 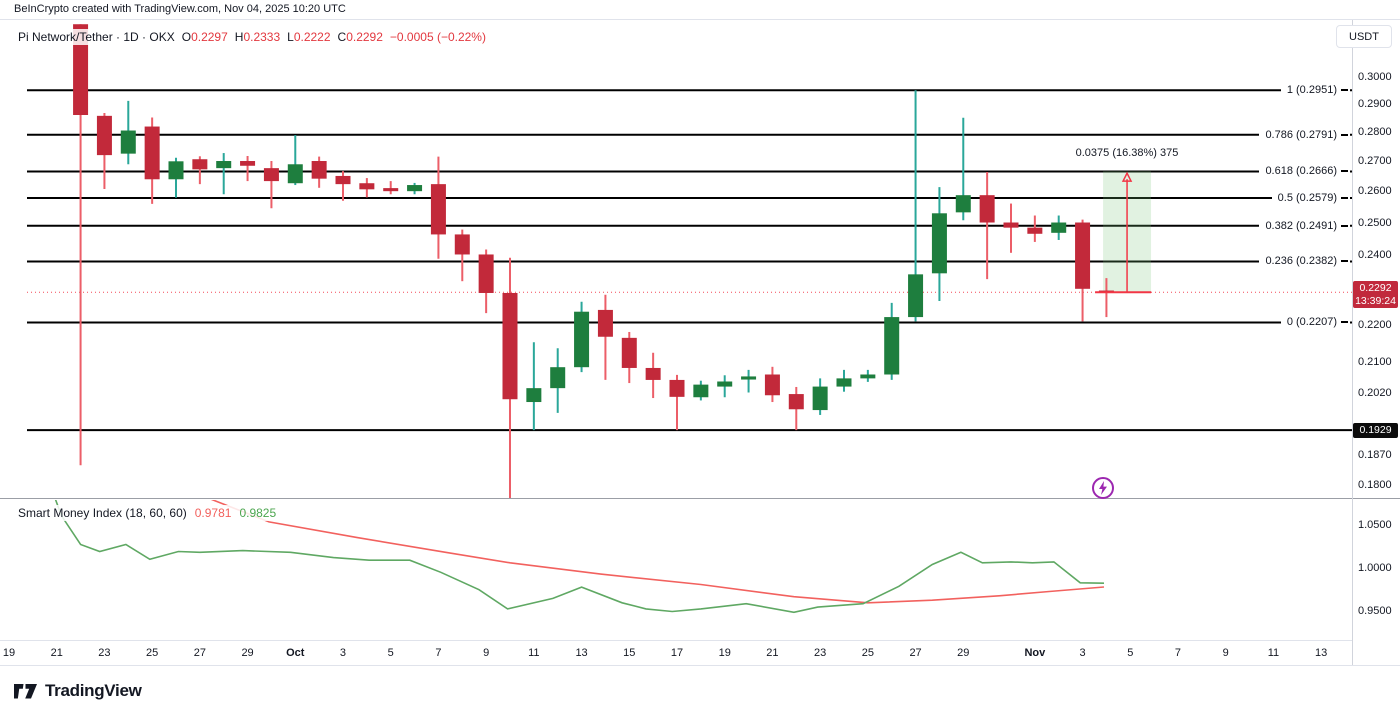 What do you see at coordinates (629, 653) in the screenshot?
I see `time-tick: 15` at bounding box center [629, 653].